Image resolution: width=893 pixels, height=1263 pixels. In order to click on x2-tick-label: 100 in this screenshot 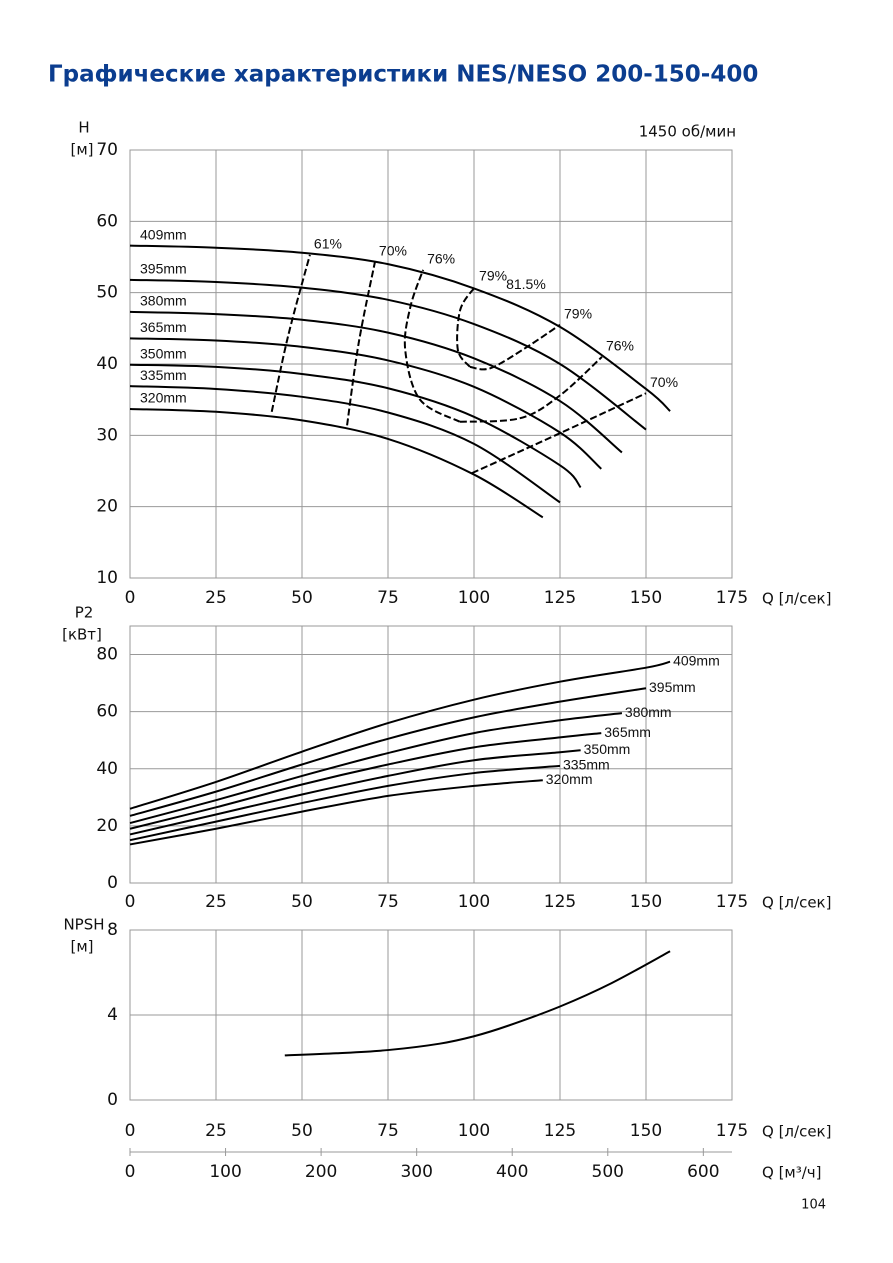, I will do `click(225, 1172)`.